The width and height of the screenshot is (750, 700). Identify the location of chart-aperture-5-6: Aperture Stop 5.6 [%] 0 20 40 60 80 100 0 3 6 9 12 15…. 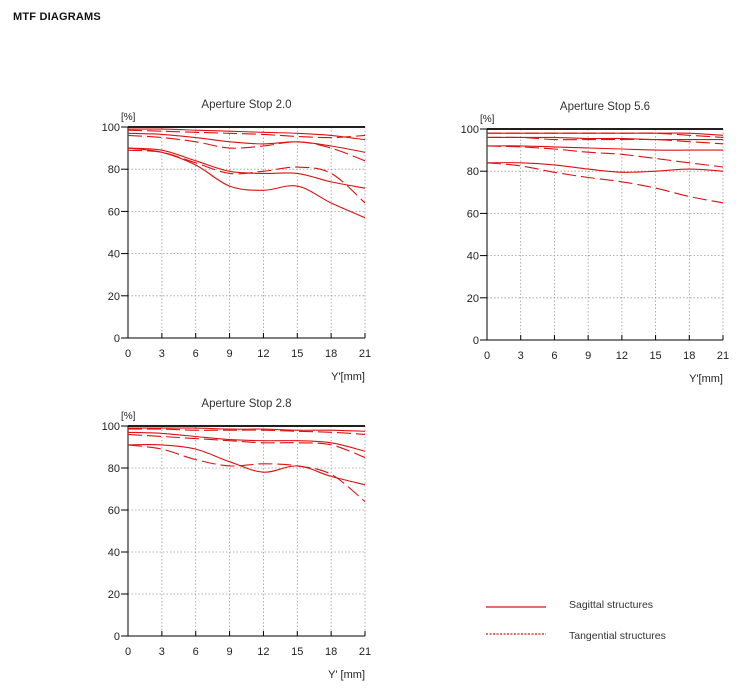
(595, 243).